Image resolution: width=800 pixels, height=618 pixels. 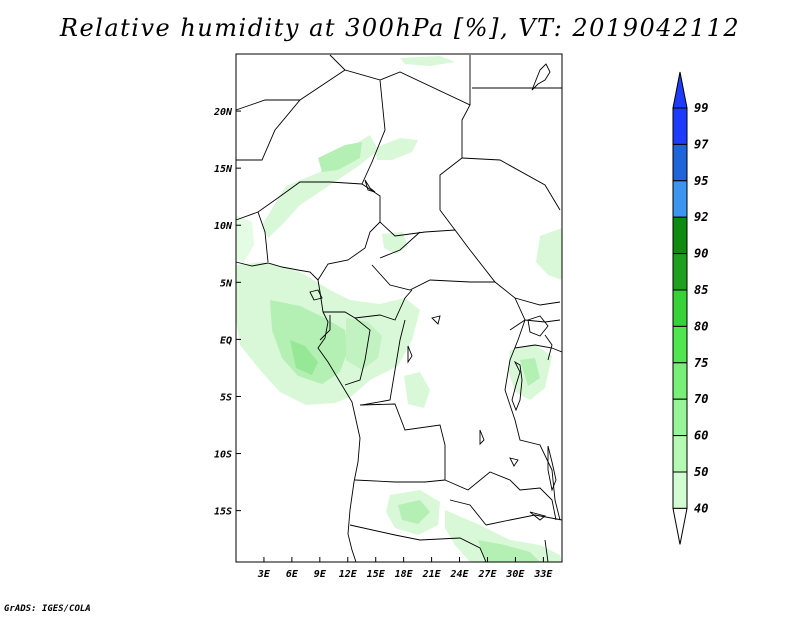 I want to click on lon-tick-label: 15E, so click(x=376, y=574).